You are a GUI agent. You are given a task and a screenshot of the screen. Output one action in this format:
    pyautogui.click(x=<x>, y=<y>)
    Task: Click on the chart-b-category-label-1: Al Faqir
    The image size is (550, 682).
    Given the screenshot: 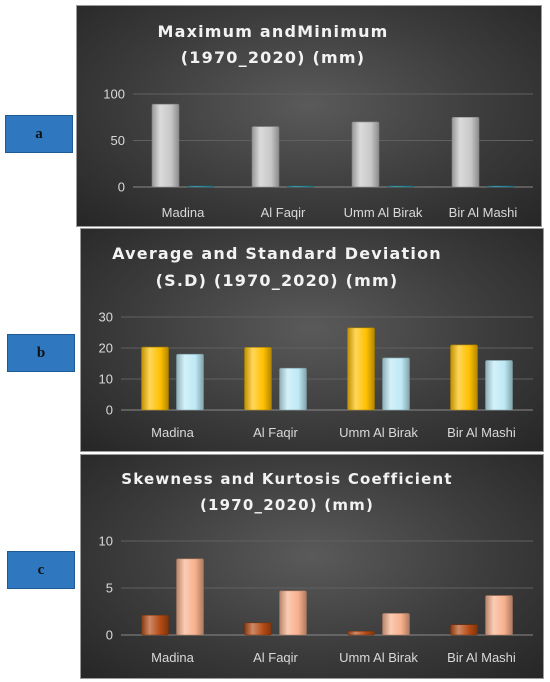 What is the action you would take?
    pyautogui.click(x=275, y=432)
    